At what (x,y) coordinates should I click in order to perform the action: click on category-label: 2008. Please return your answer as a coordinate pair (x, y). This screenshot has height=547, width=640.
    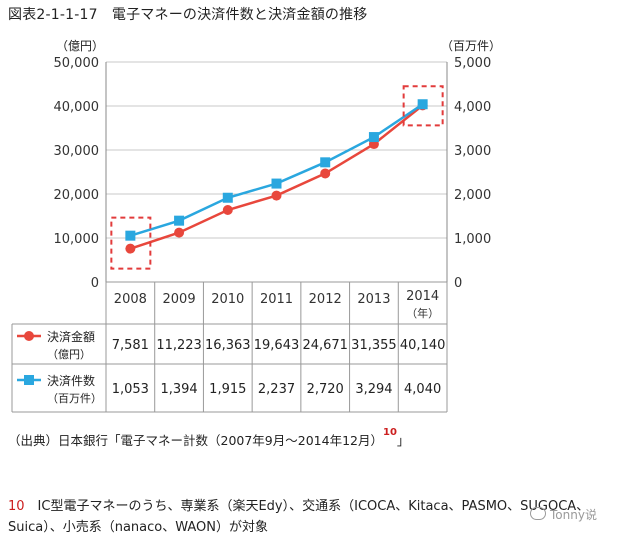
    Looking at the image, I should click on (130, 299).